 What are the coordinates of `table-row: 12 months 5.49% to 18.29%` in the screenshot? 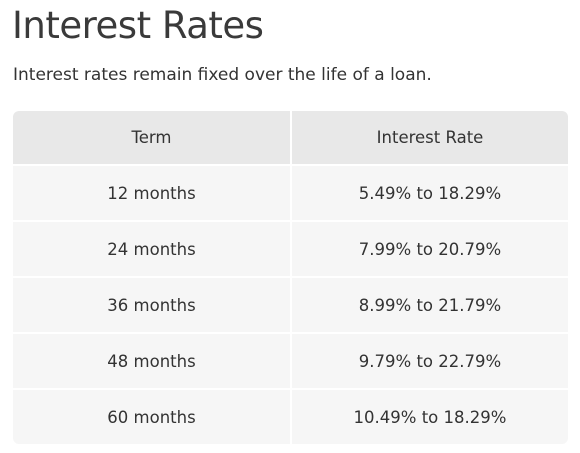 It's located at (290, 192).